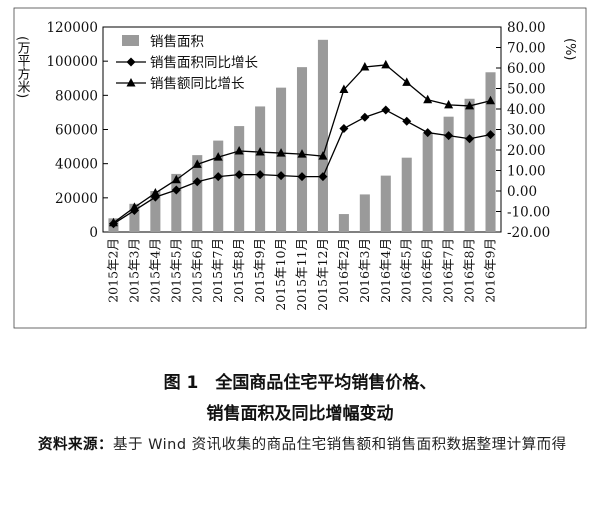  Describe the element at coordinates (76, 96) in the screenshot. I see `left-axis-tick-label: 80000` at that location.